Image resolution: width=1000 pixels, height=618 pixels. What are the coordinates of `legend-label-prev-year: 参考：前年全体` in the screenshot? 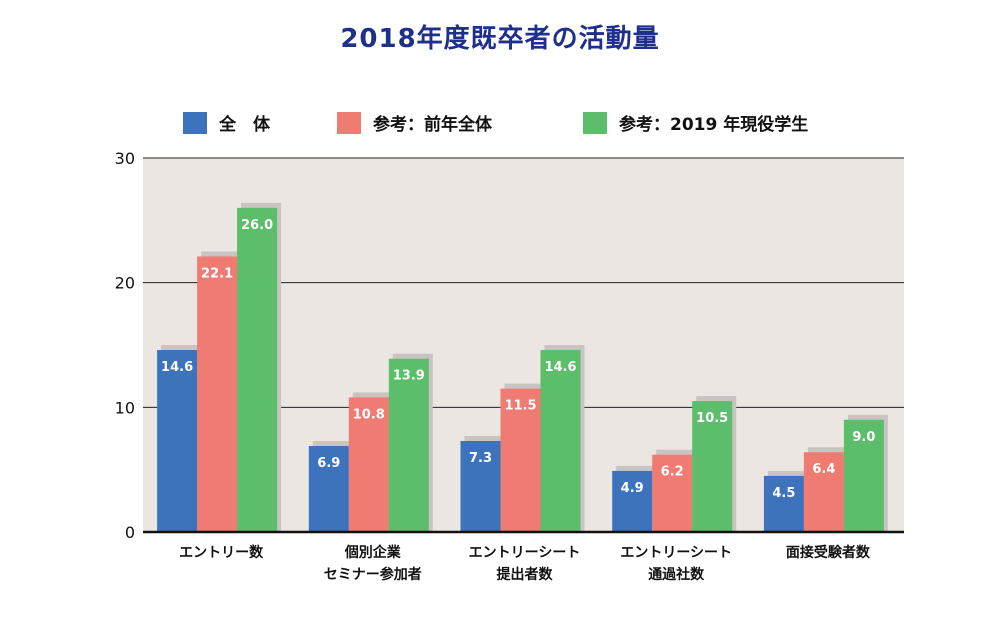 It's located at (432, 125).